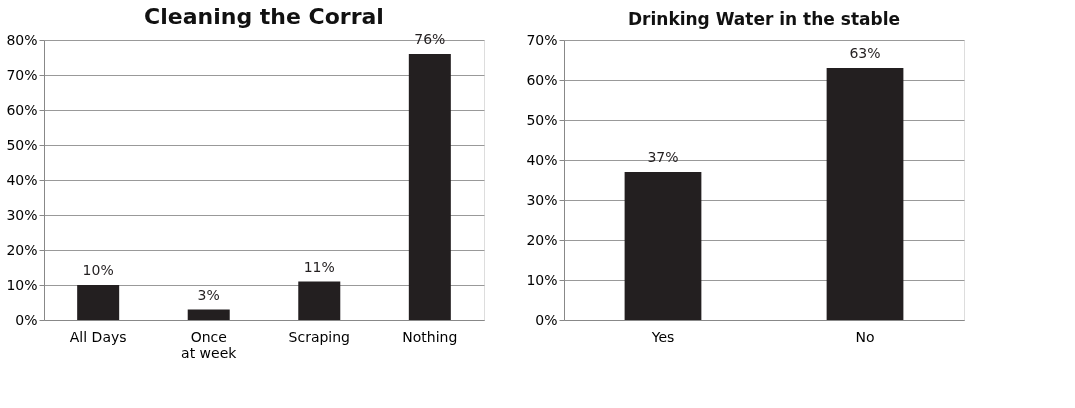 The image size is (1075, 408). Describe the element at coordinates (98, 270) in the screenshot. I see `data-label: 10%` at that location.